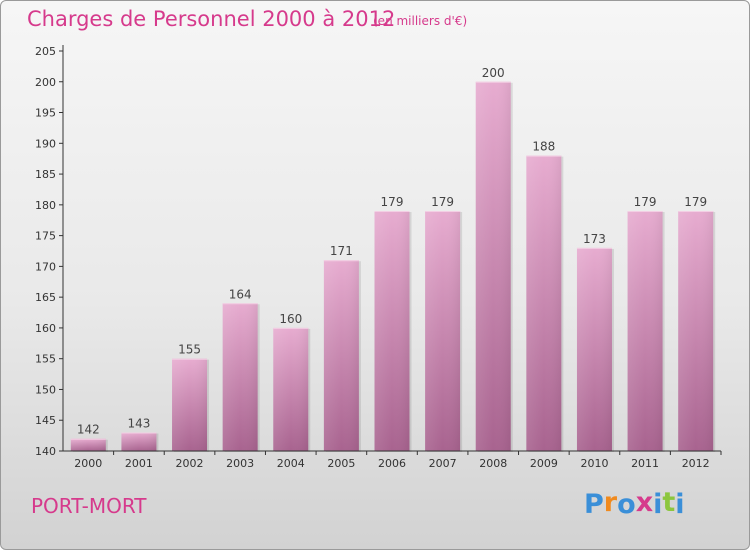  I want to click on x-tick-label-2002: 2002, so click(190, 463).